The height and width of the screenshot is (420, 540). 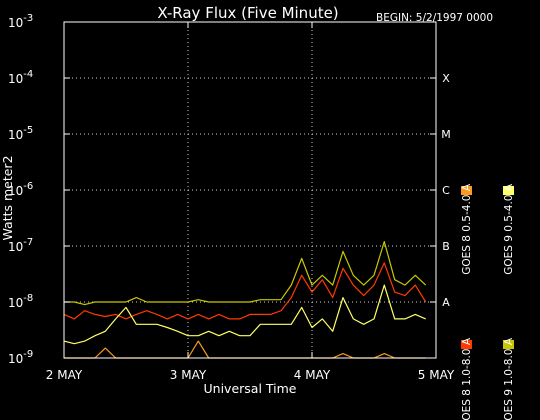 I want to click on x-tick-label: 3 MAY, so click(x=188, y=375).